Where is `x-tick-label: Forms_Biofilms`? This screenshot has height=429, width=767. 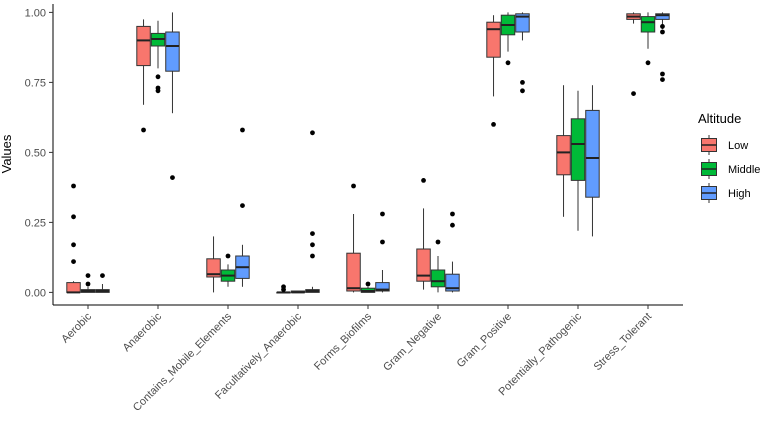 x-tick-label: Forms_Biofilms is located at coordinates (343, 341).